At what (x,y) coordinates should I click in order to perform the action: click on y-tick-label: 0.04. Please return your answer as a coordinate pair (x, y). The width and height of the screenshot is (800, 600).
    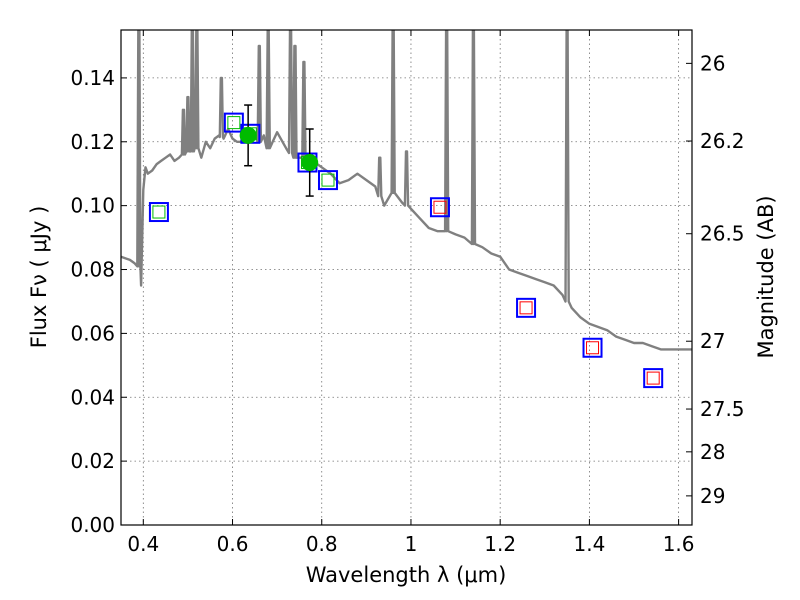
    Looking at the image, I should click on (92, 397).